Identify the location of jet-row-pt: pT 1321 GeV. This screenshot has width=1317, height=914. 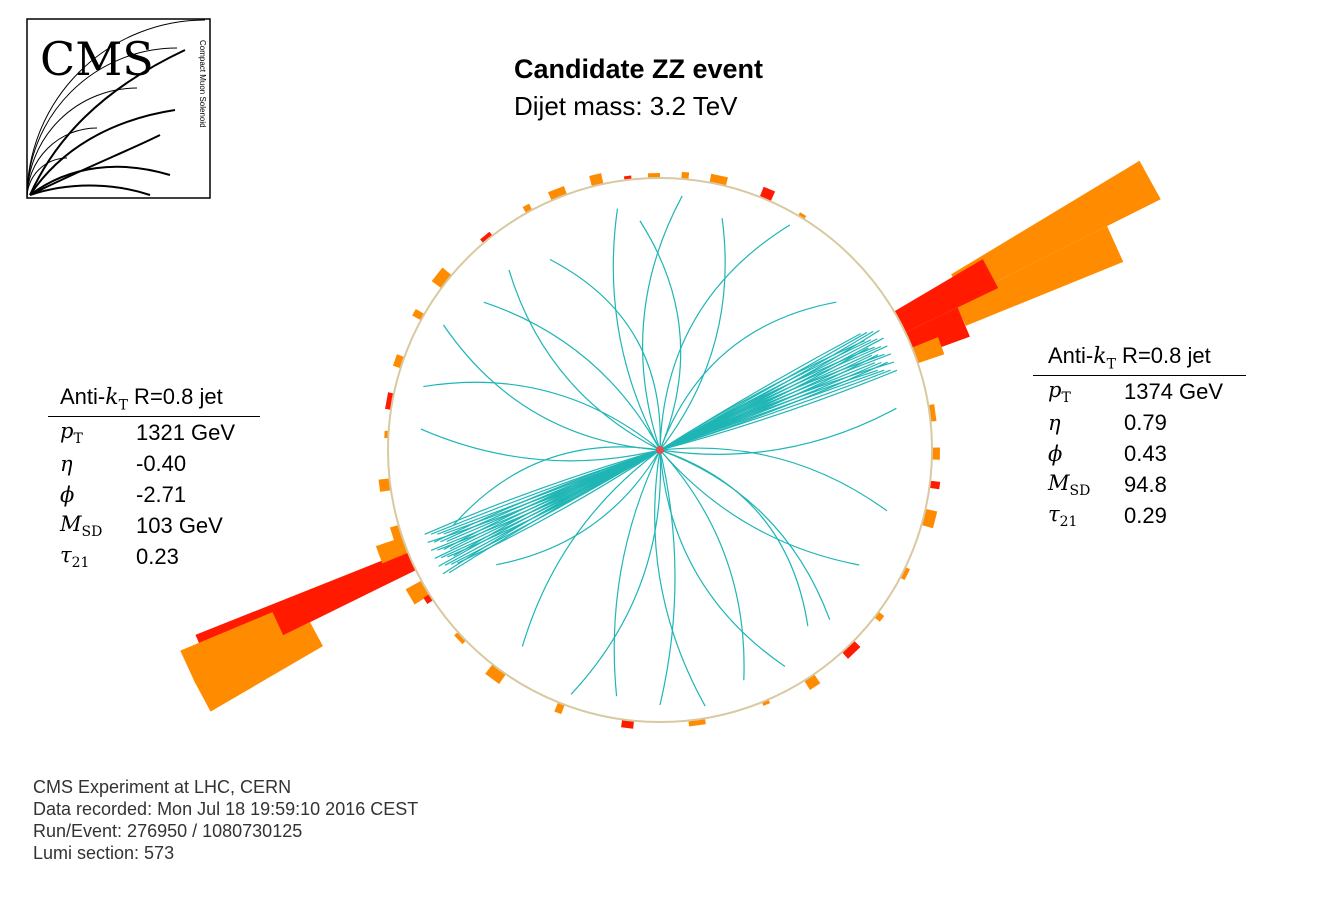
(154, 432).